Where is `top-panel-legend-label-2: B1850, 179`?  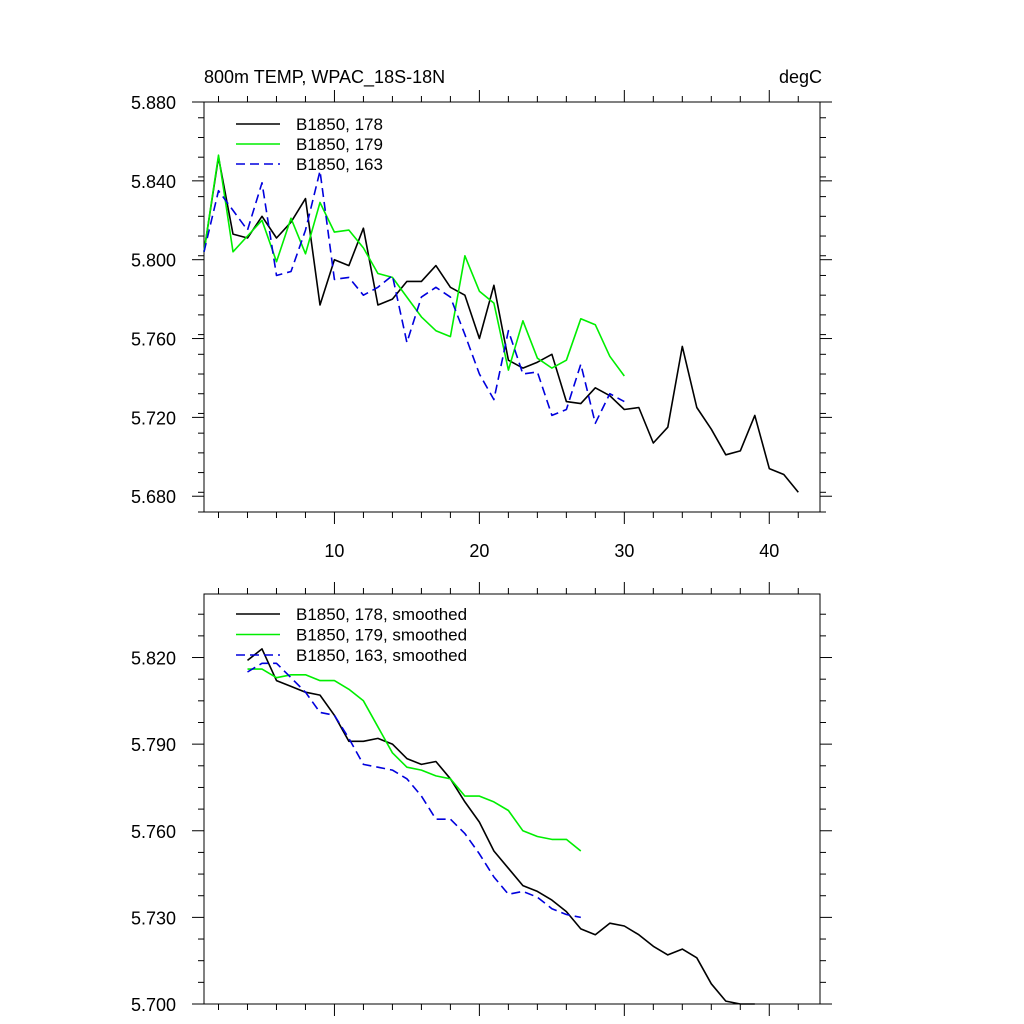 top-panel-legend-label-2: B1850, 179 is located at coordinates (339, 144).